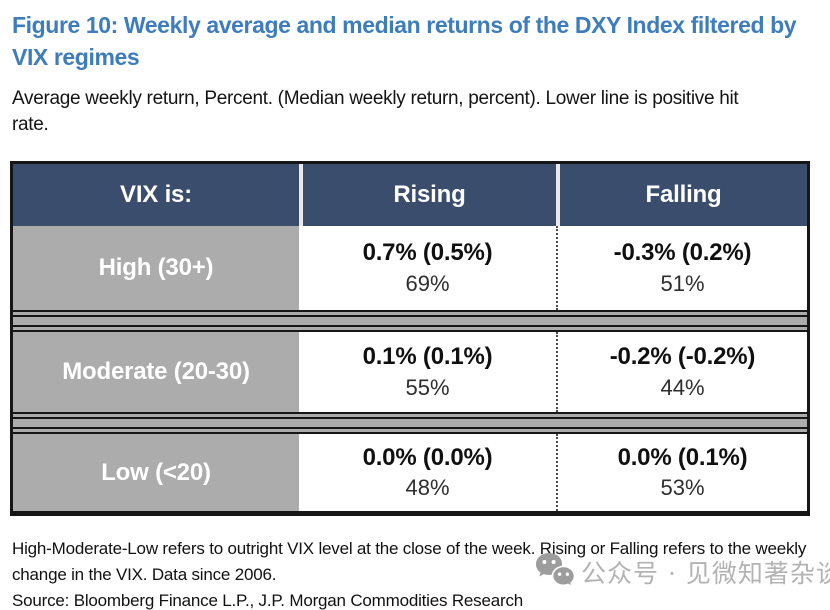 This screenshot has width=830, height=610. What do you see at coordinates (156, 372) in the screenshot?
I see `row-label-moderate: Moderate (20-30)` at bounding box center [156, 372].